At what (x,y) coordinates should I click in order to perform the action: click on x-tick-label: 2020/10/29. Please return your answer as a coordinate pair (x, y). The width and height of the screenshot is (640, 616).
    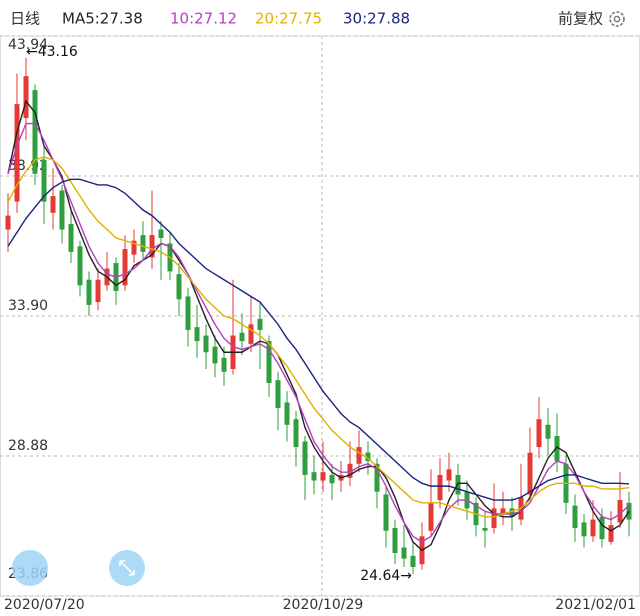
    Looking at the image, I should click on (323, 605).